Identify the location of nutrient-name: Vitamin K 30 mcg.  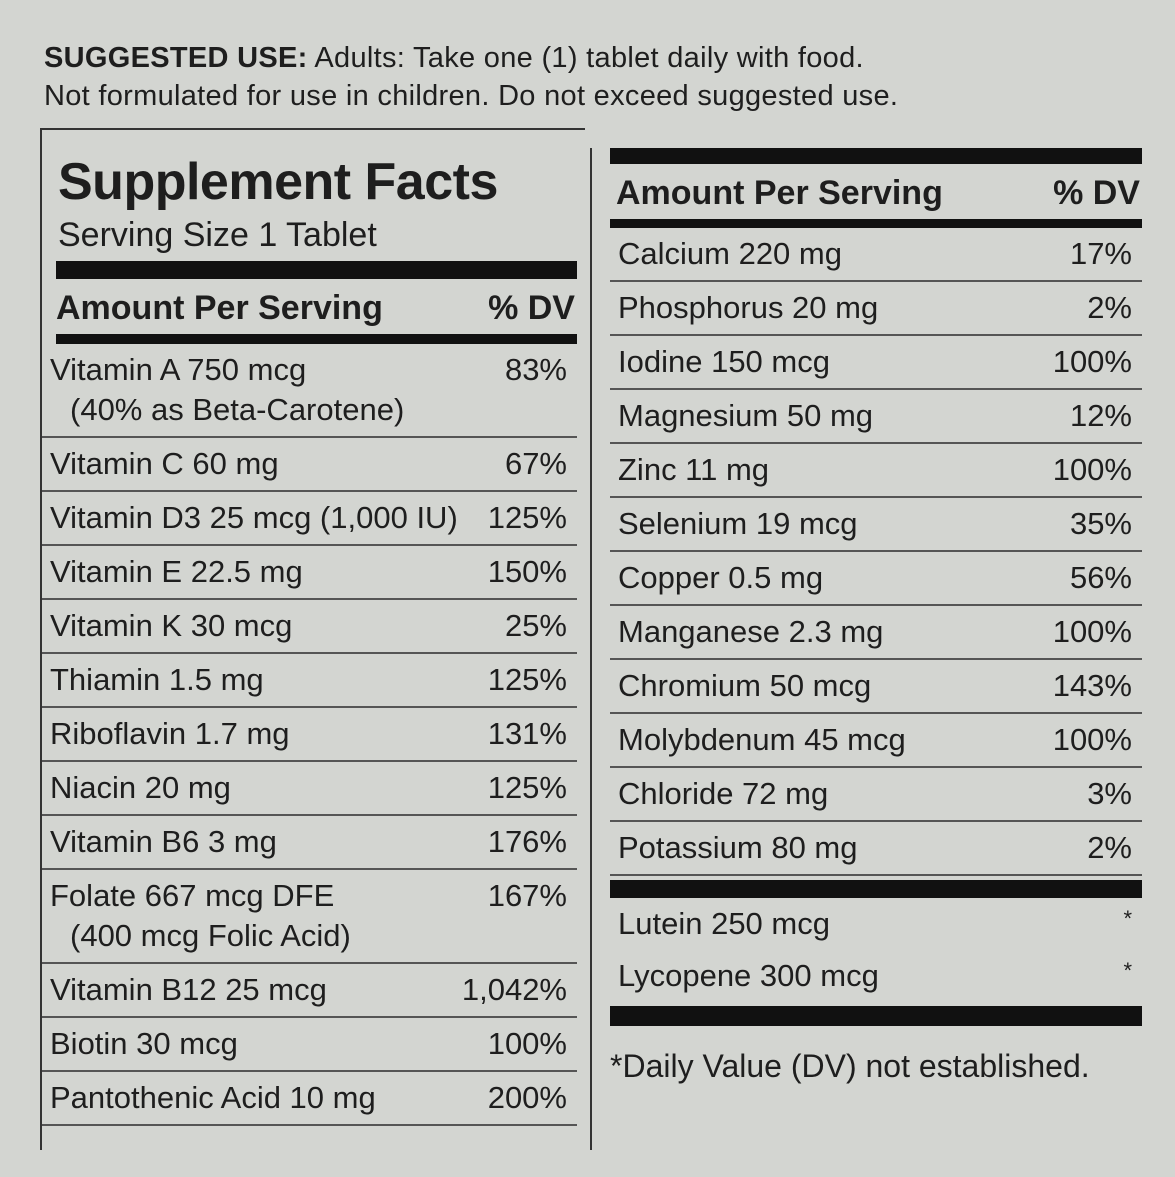
(171, 625).